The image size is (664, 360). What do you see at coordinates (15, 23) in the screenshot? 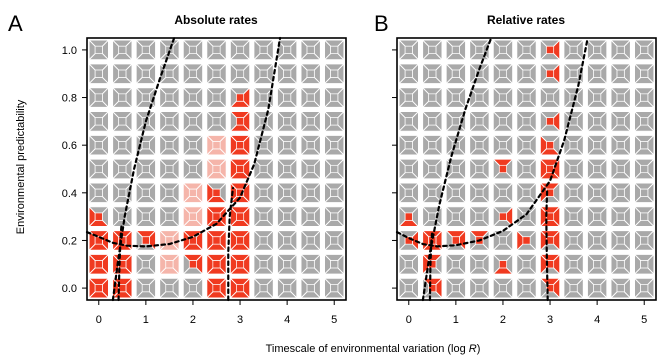
I see `panel-letter-a: A` at bounding box center [15, 23].